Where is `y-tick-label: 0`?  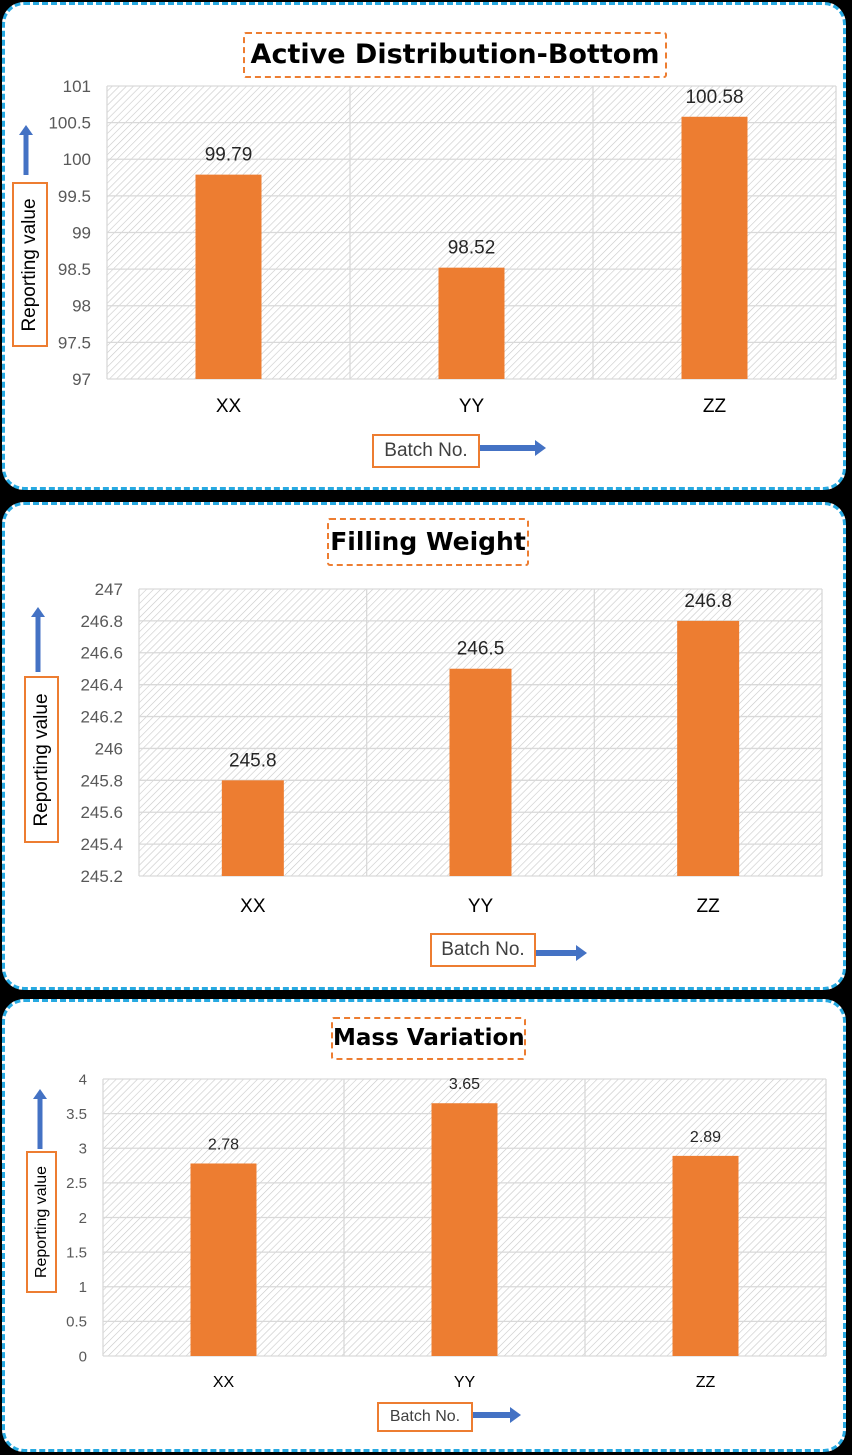 y-tick-label: 0 is located at coordinates (83, 1356).